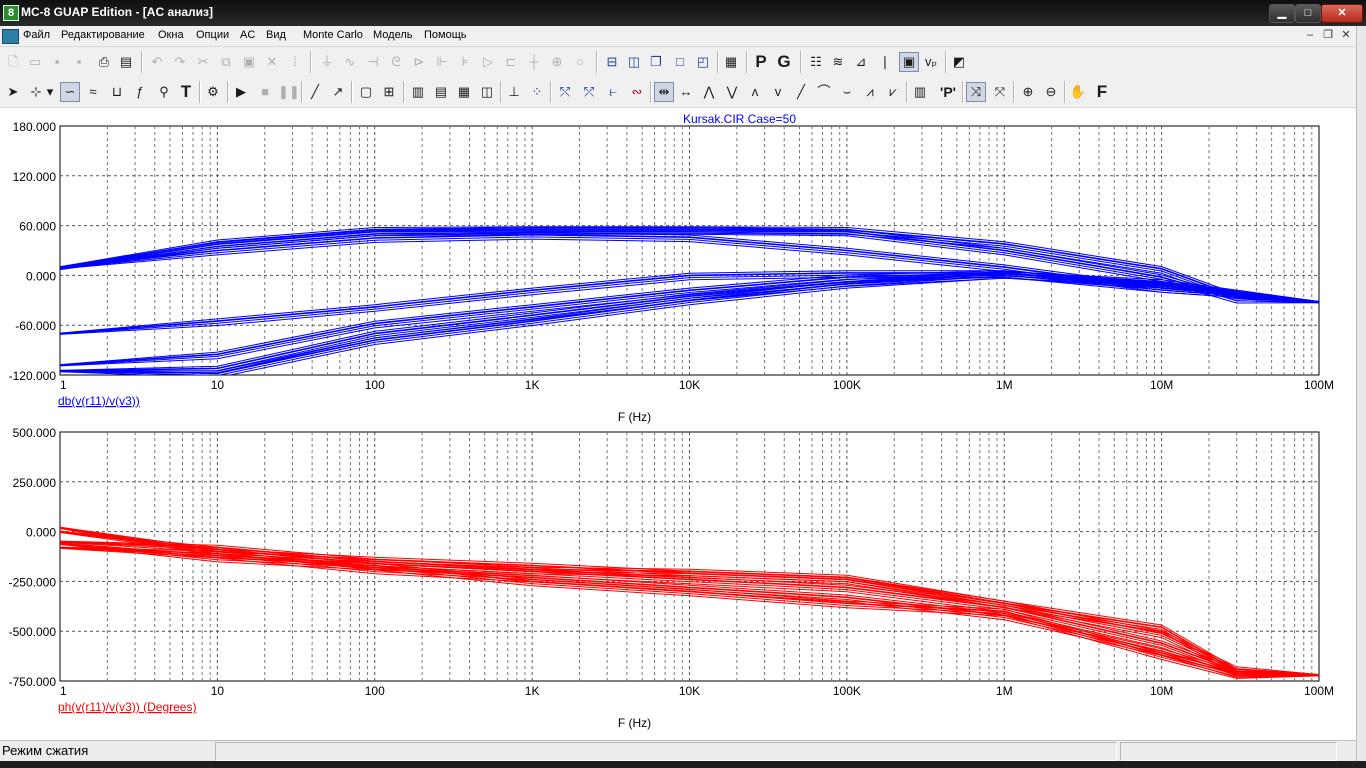 The image size is (1366, 768). I want to click on menu-model: Модель, so click(393, 35).